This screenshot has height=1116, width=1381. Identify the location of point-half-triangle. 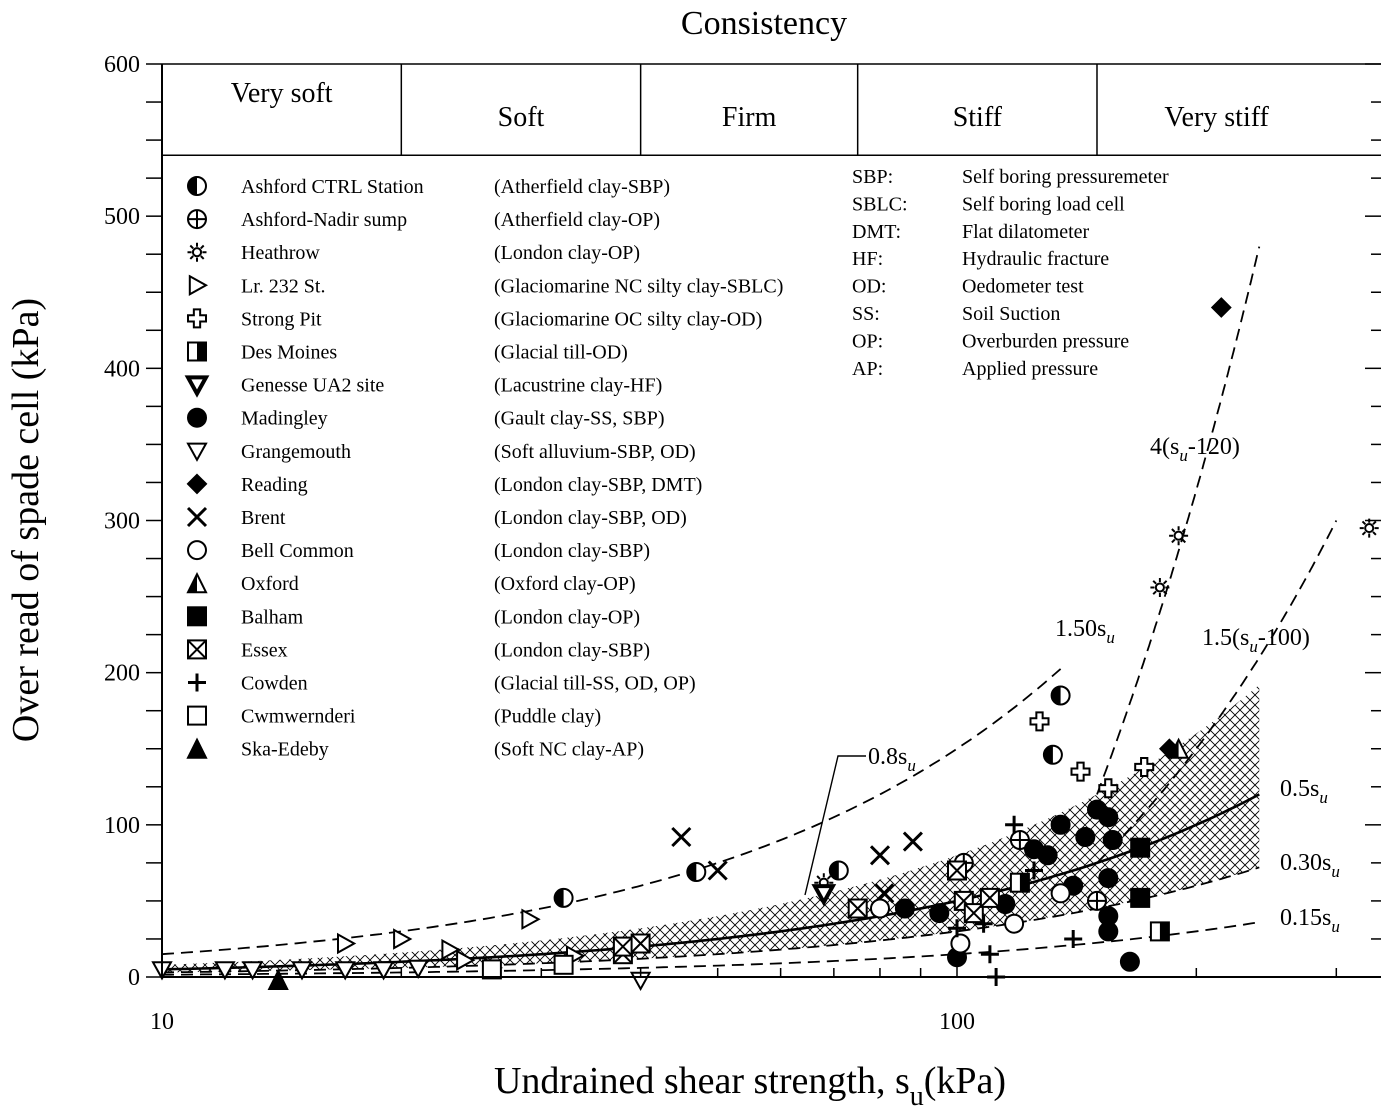
(1178, 748).